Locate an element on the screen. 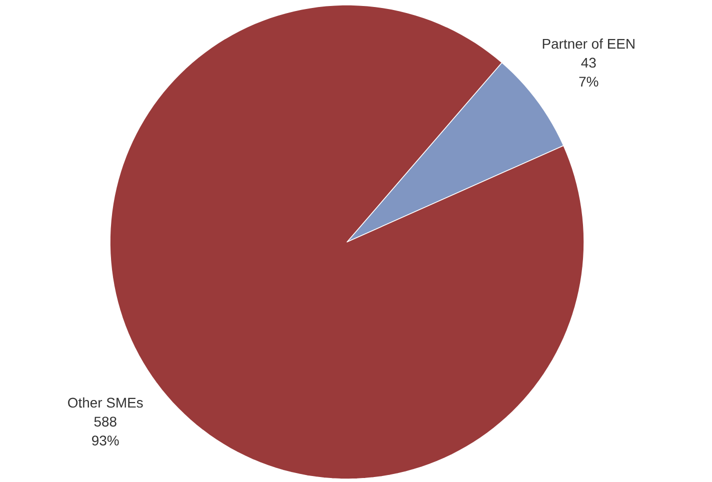  data-label: 93% is located at coordinates (105, 441).